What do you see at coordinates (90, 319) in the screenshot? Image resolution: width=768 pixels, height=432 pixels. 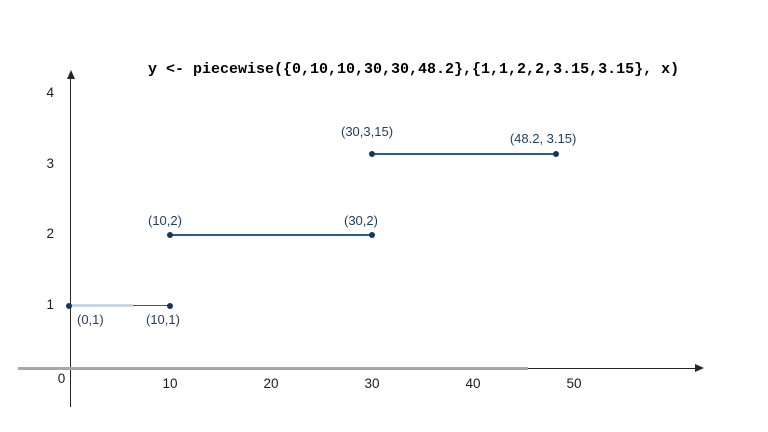 I see `point-label: (0,1)` at bounding box center [90, 319].